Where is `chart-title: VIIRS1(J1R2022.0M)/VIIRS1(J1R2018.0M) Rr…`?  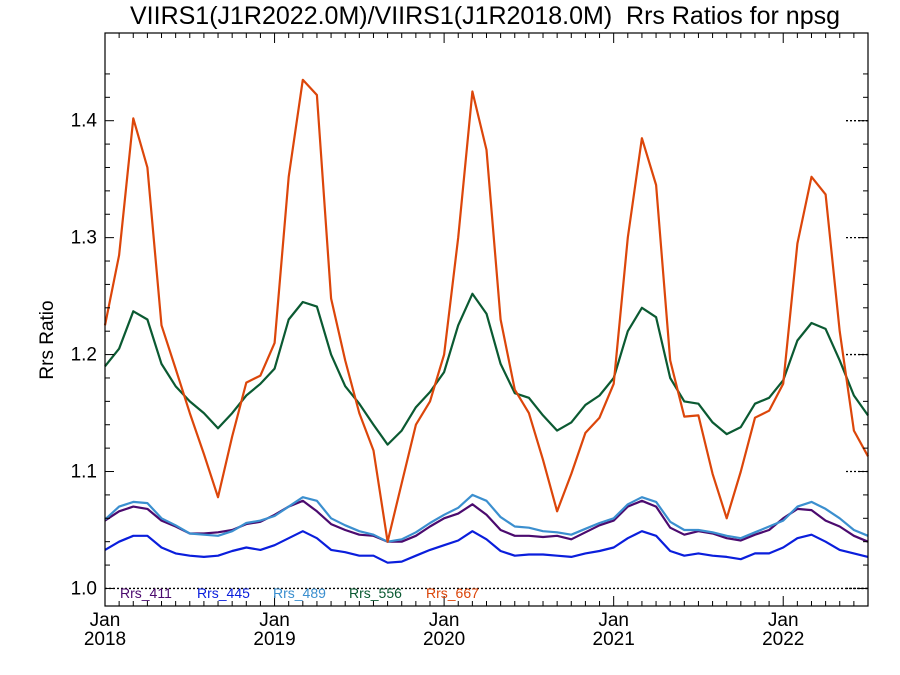 chart-title: VIIRS1(J1R2022.0M)/VIIRS1(J1R2018.0M) Rr… is located at coordinates (485, 16).